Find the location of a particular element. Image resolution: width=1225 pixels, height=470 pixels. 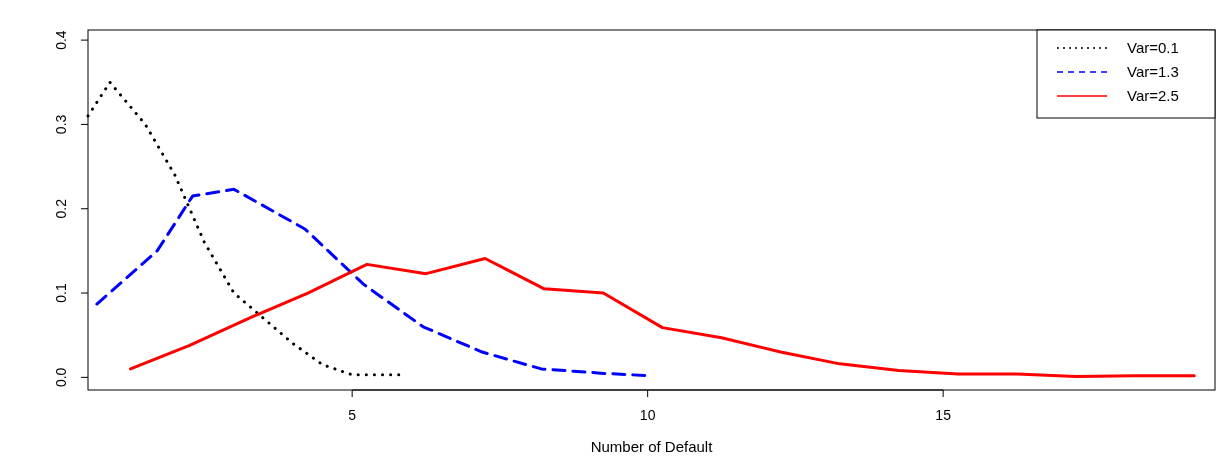

y-tick-label: 0.0 is located at coordinates (61, 377).